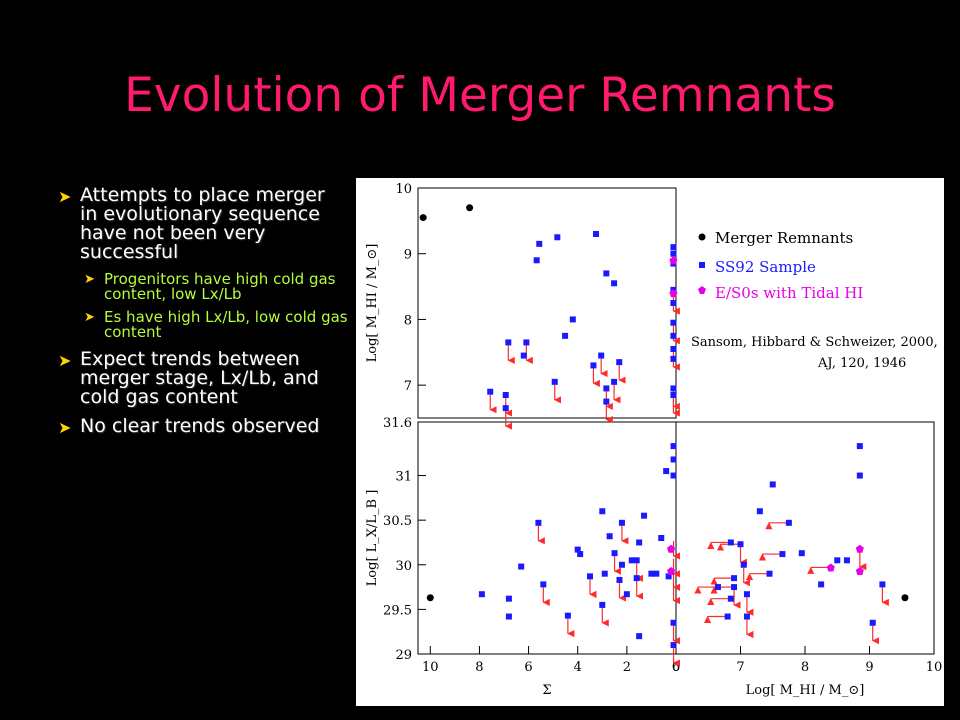 The height and width of the screenshot is (720, 960). I want to click on reference-line-2: AJ, 120, 1946, so click(861, 363).